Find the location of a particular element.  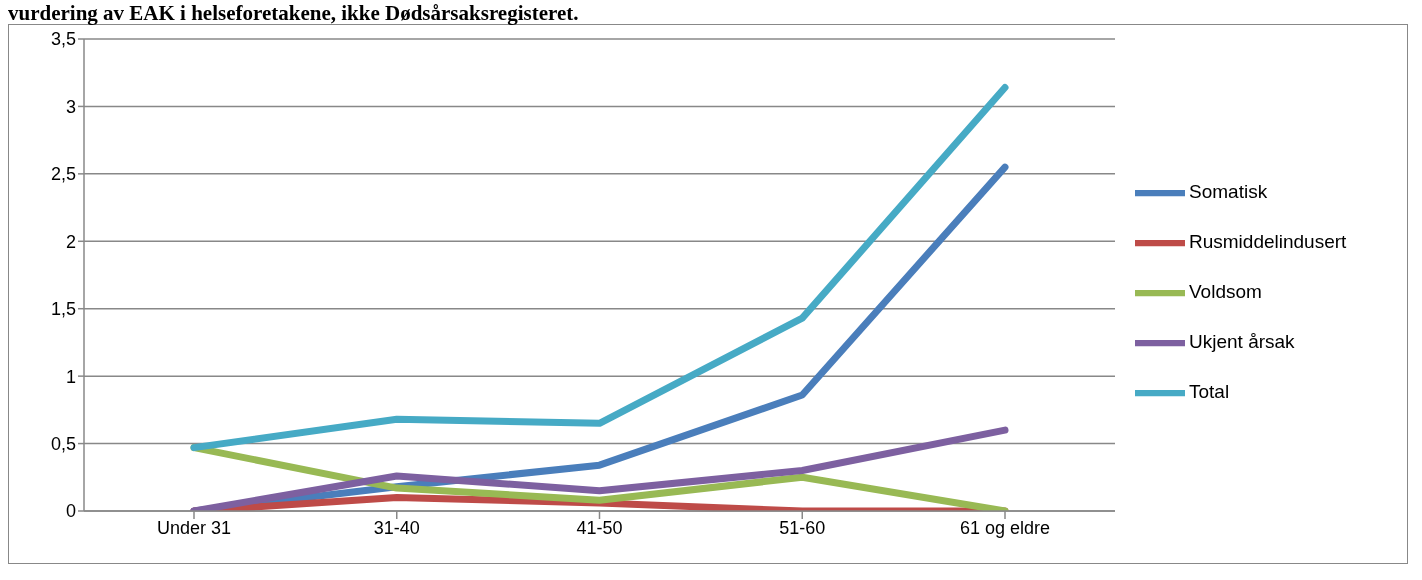

x-tick-label: 31-40 is located at coordinates (396, 527).